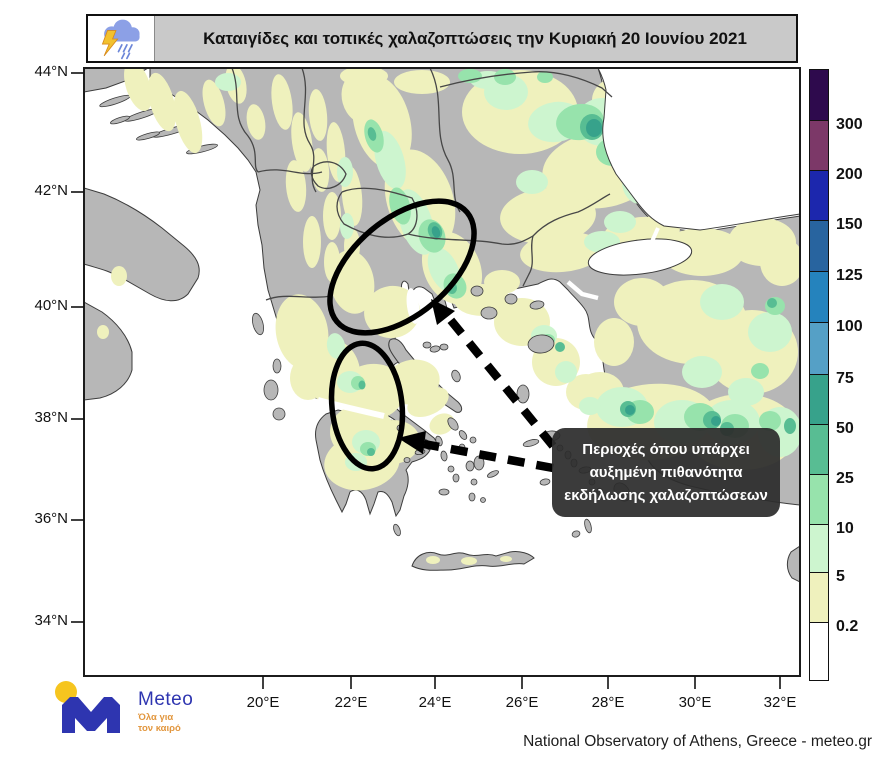 The image size is (880, 764). What do you see at coordinates (159, 723) in the screenshot?
I see `logo-tagline: Όλα για τον καιρό` at bounding box center [159, 723].